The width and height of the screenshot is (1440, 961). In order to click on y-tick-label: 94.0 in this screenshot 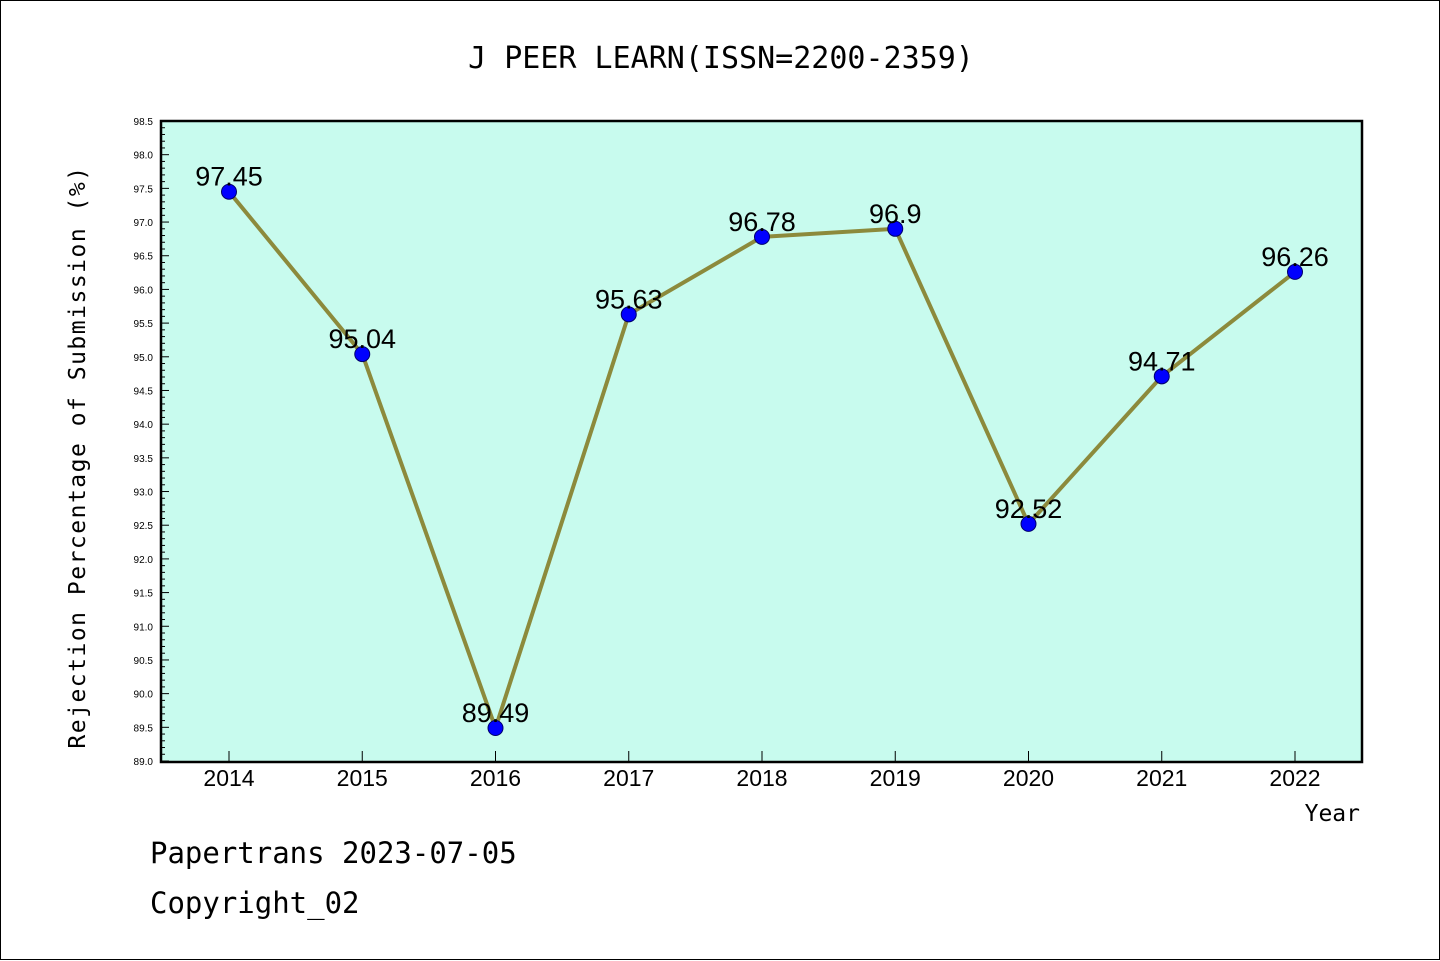, I will do `click(144, 425)`.